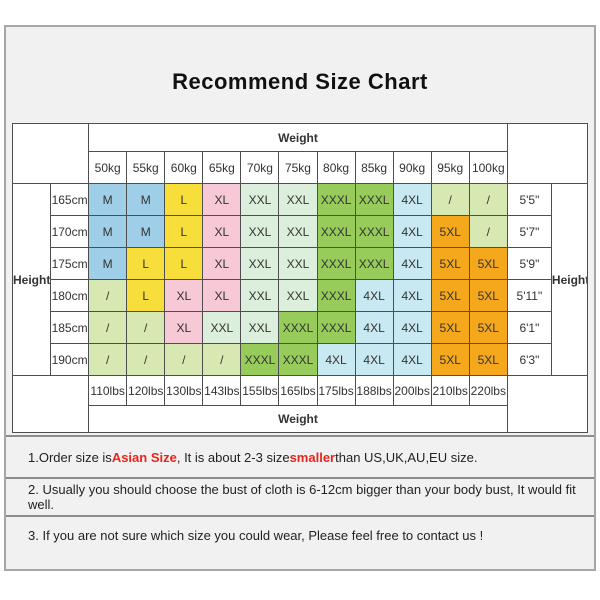  Describe the element at coordinates (233, 457) in the screenshot. I see `note-text: , It is about 2-3 size` at that location.